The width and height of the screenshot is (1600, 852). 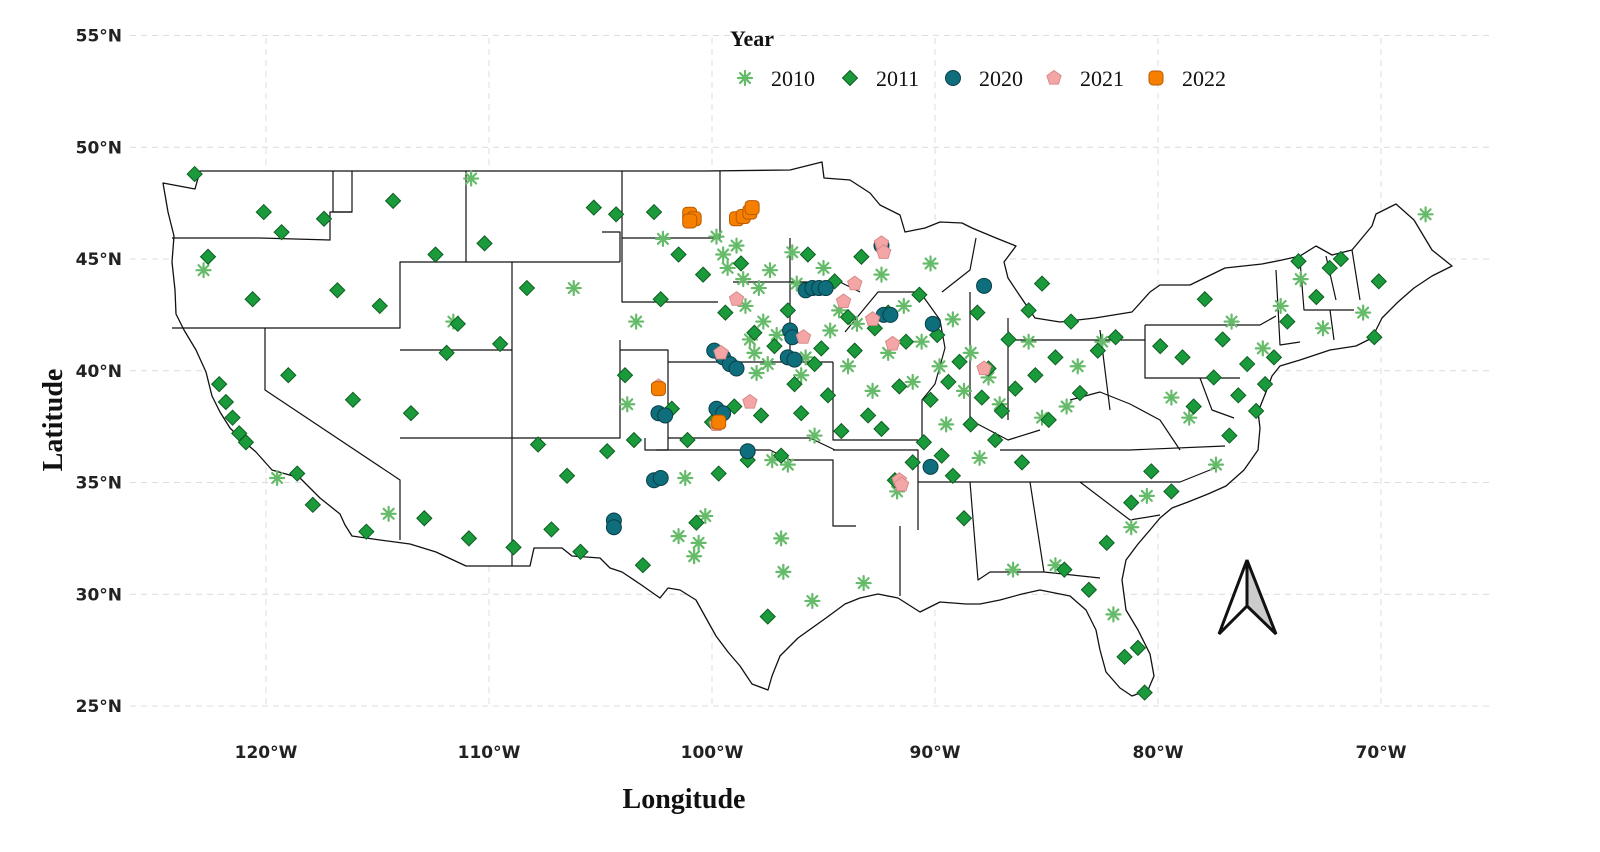 What do you see at coordinates (99, 260) in the screenshot?
I see `y-tick-label: 45°N` at bounding box center [99, 260].